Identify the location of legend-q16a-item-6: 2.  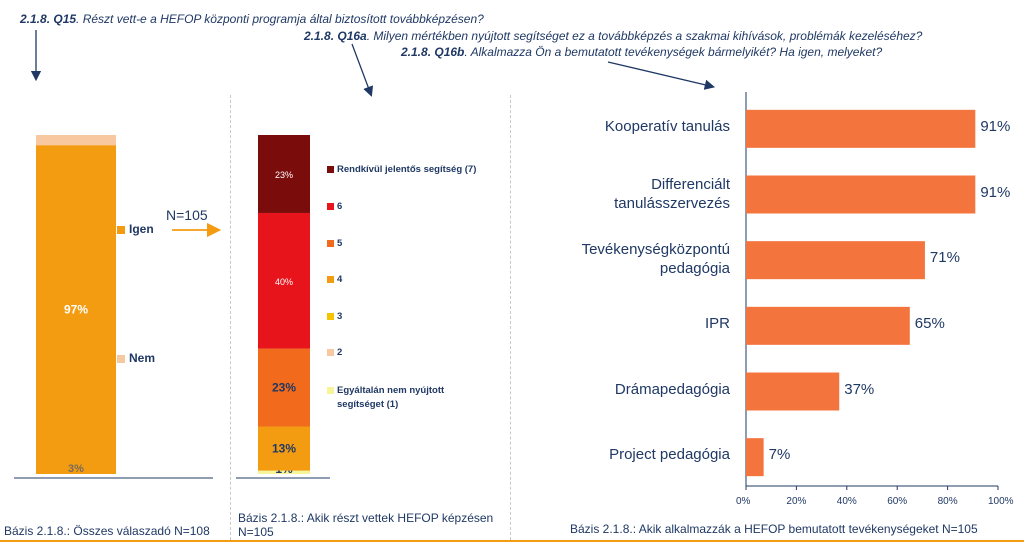
(340, 352).